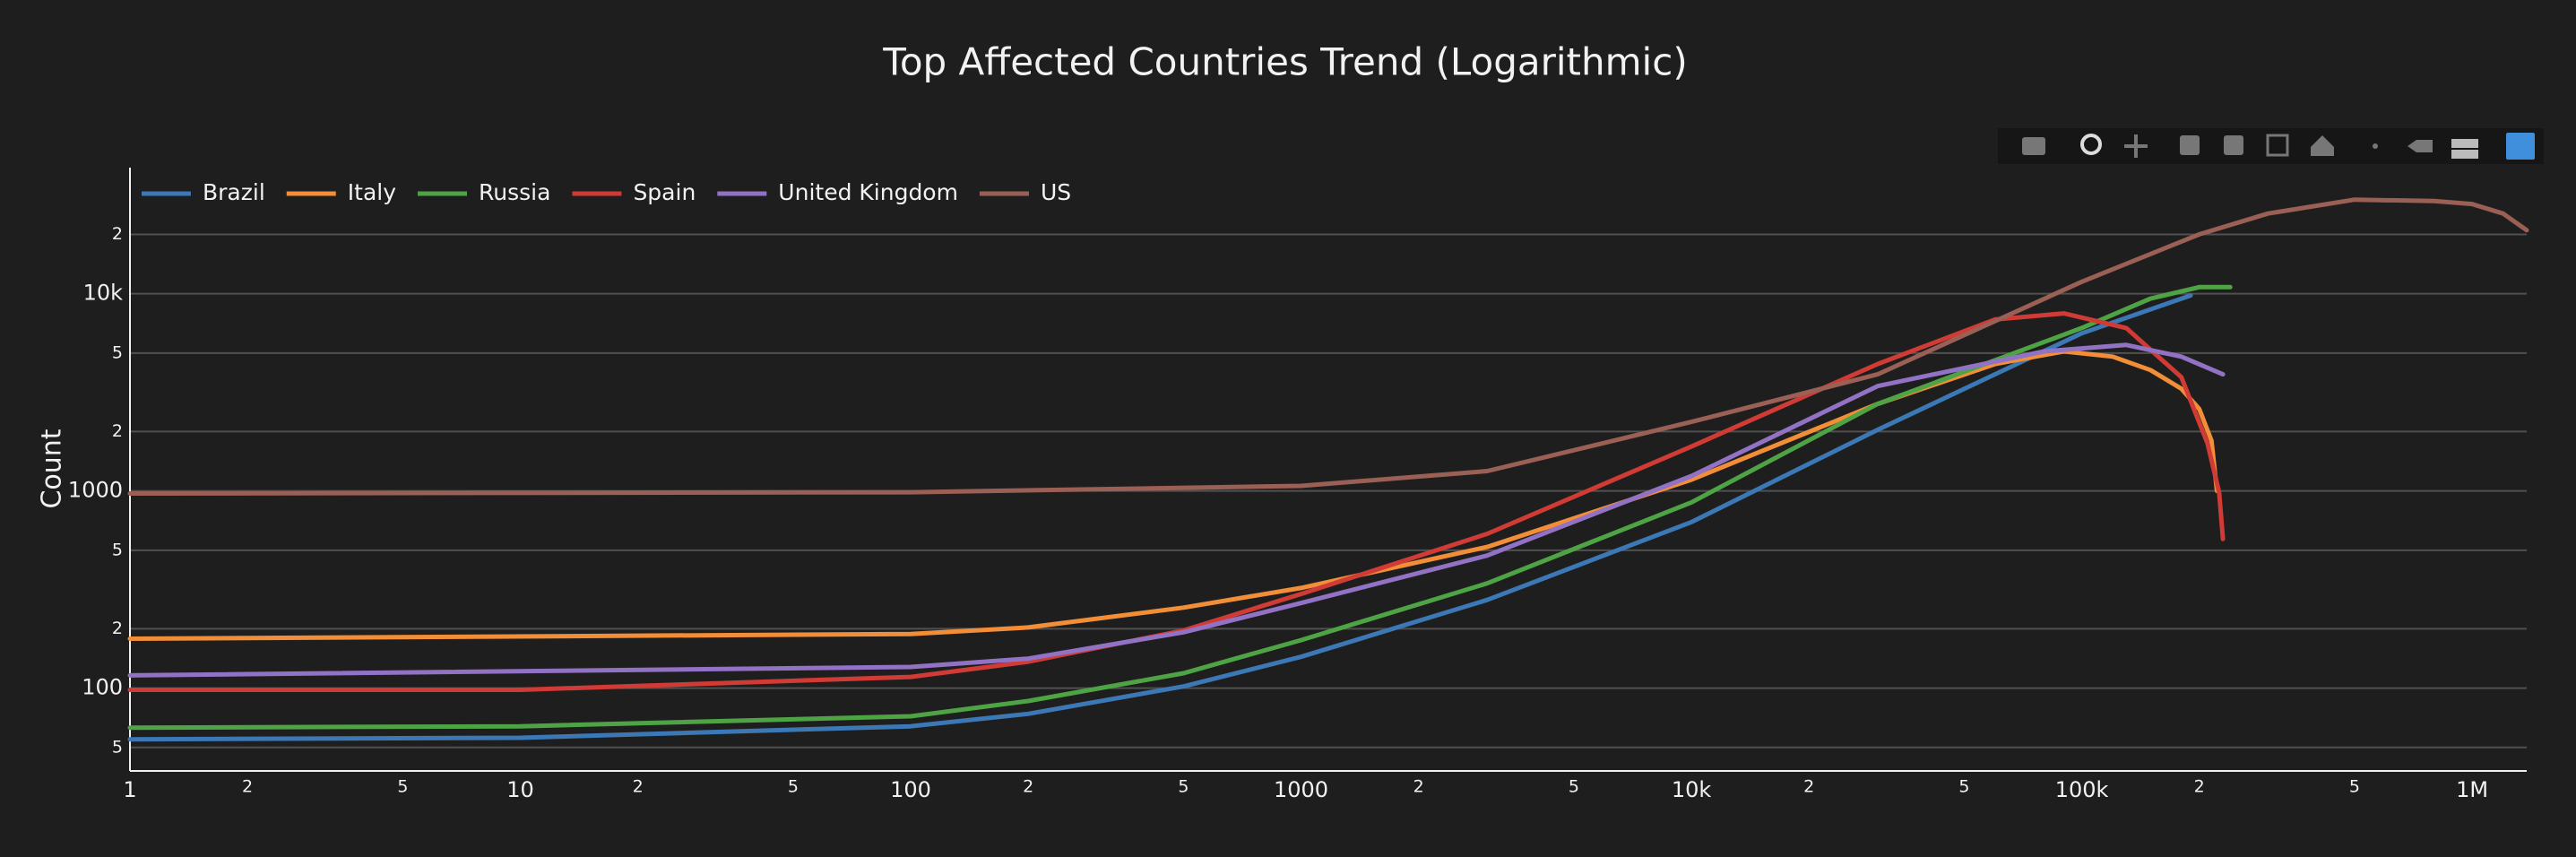  I want to click on legend-item: Russia, so click(484, 192).